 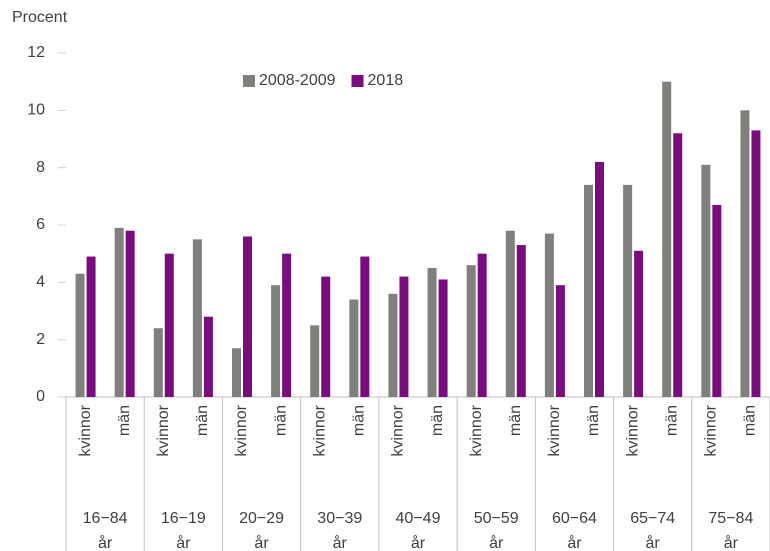 I want to click on group-label: 30−39 år, so click(x=340, y=530).